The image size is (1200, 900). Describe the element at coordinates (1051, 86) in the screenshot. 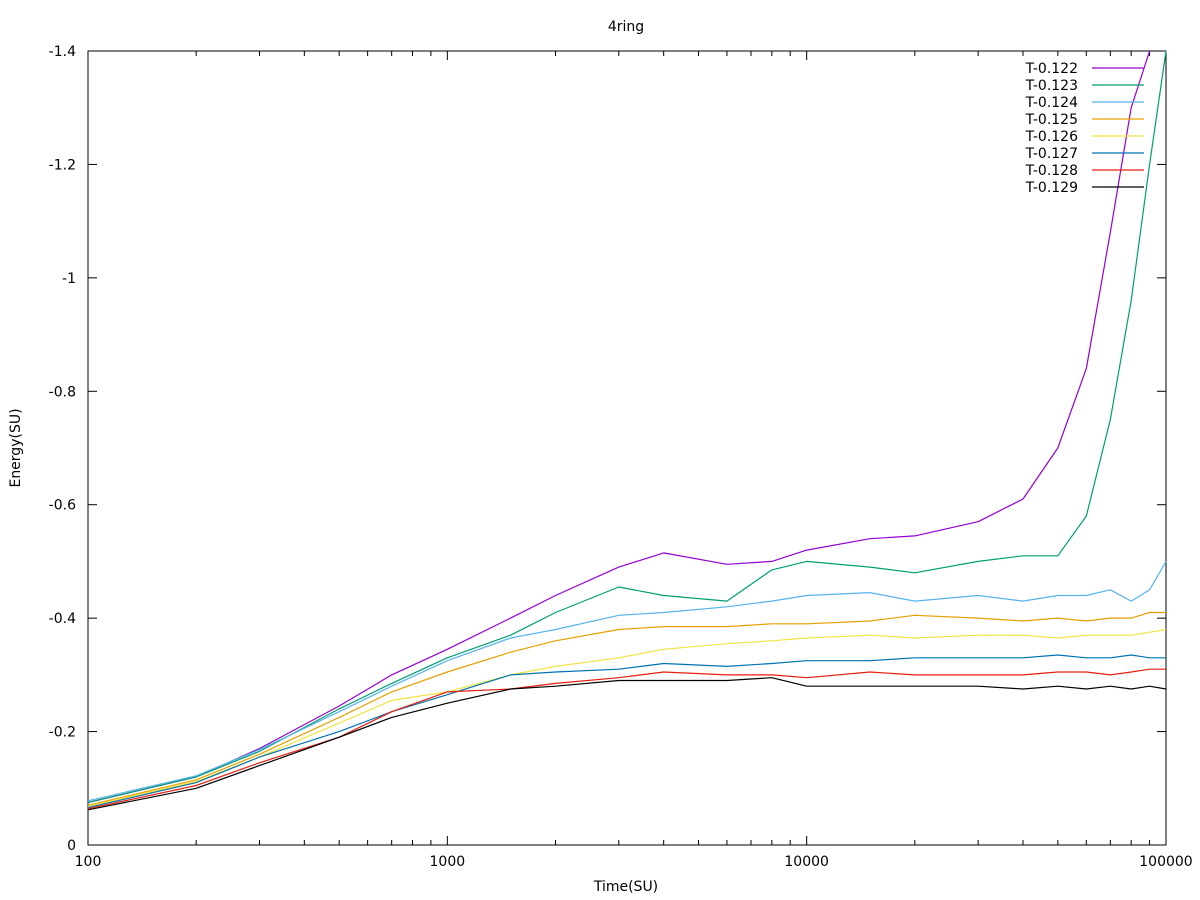

I see `legend-label: T-0.123` at that location.